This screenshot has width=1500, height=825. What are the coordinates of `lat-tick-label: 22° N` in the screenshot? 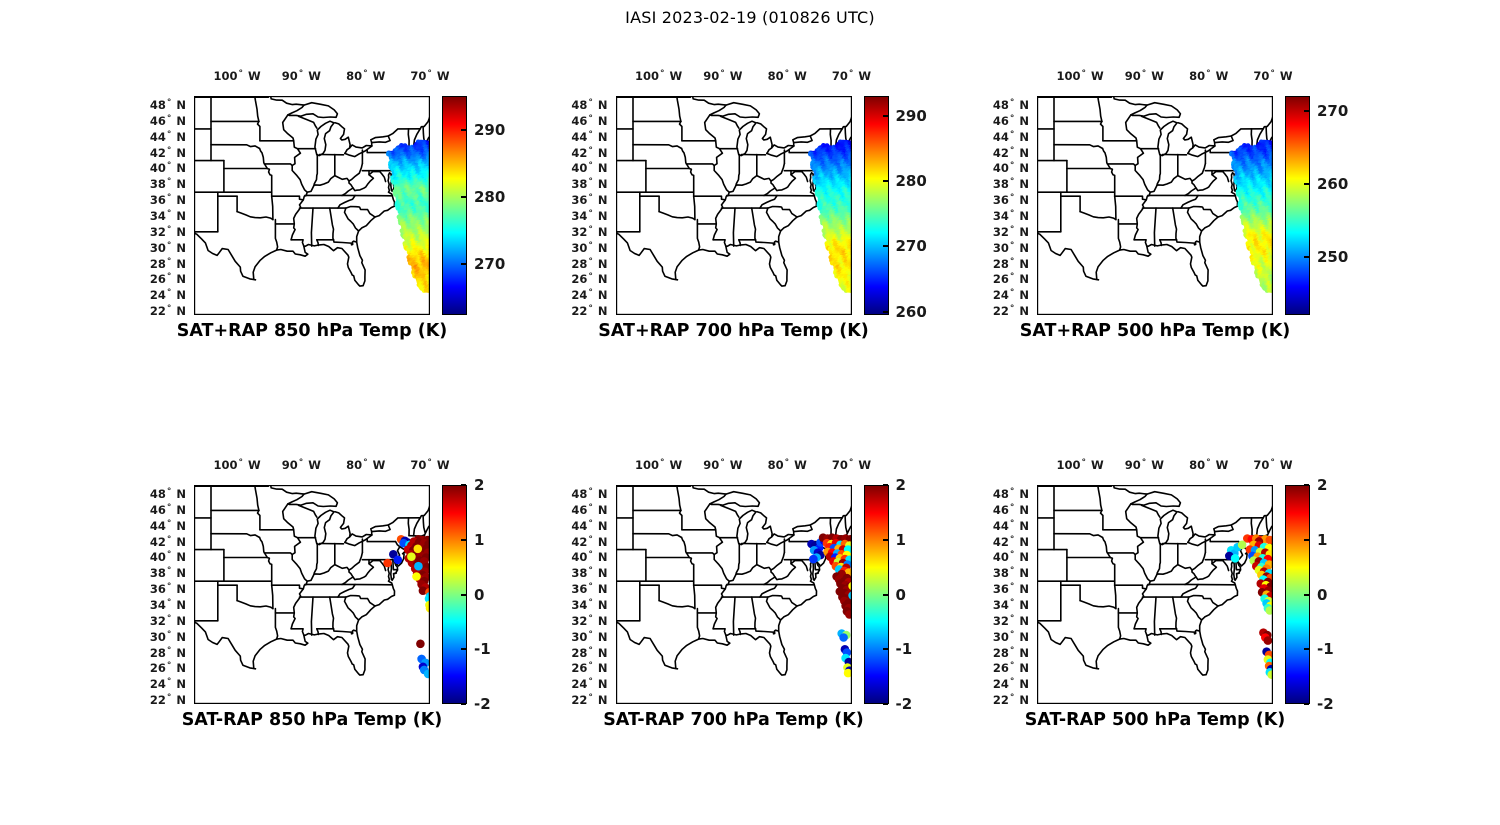 It's located at (589, 311).